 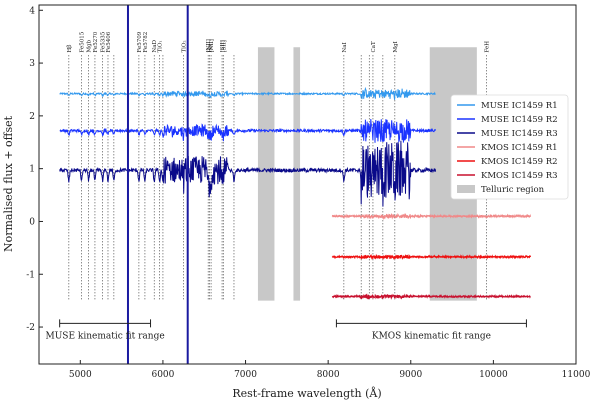 I want to click on spectral-line-label: Fe5406, so click(x=109, y=41).